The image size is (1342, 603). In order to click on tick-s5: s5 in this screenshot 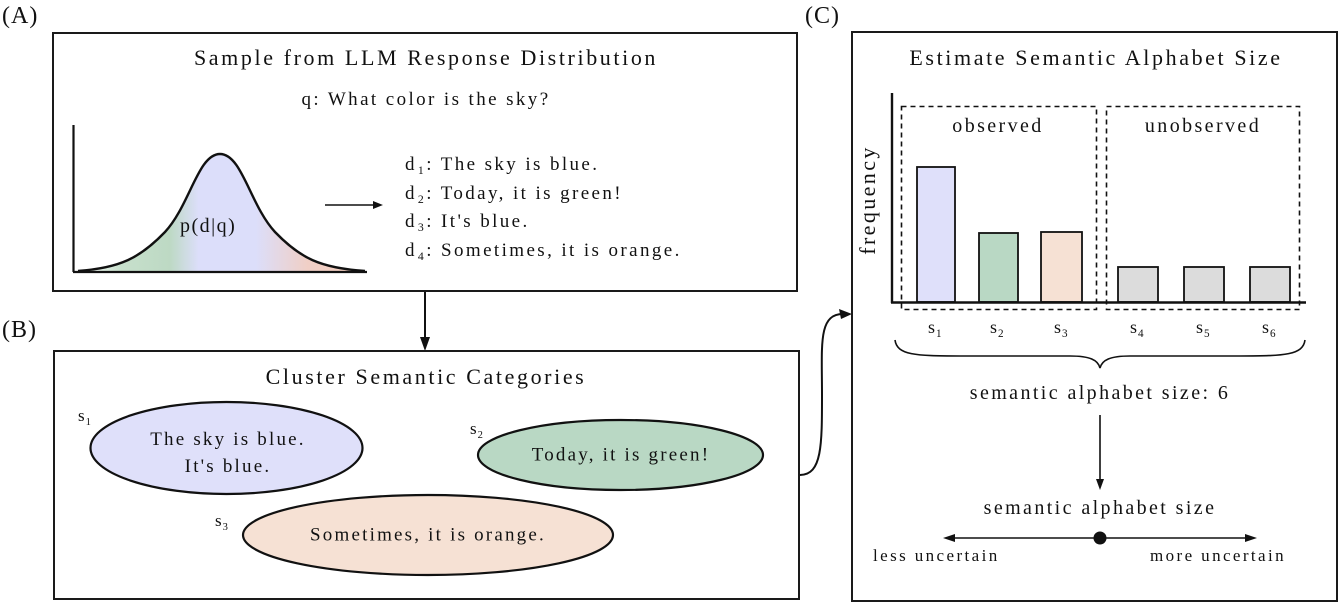, I will do `click(1203, 328)`.